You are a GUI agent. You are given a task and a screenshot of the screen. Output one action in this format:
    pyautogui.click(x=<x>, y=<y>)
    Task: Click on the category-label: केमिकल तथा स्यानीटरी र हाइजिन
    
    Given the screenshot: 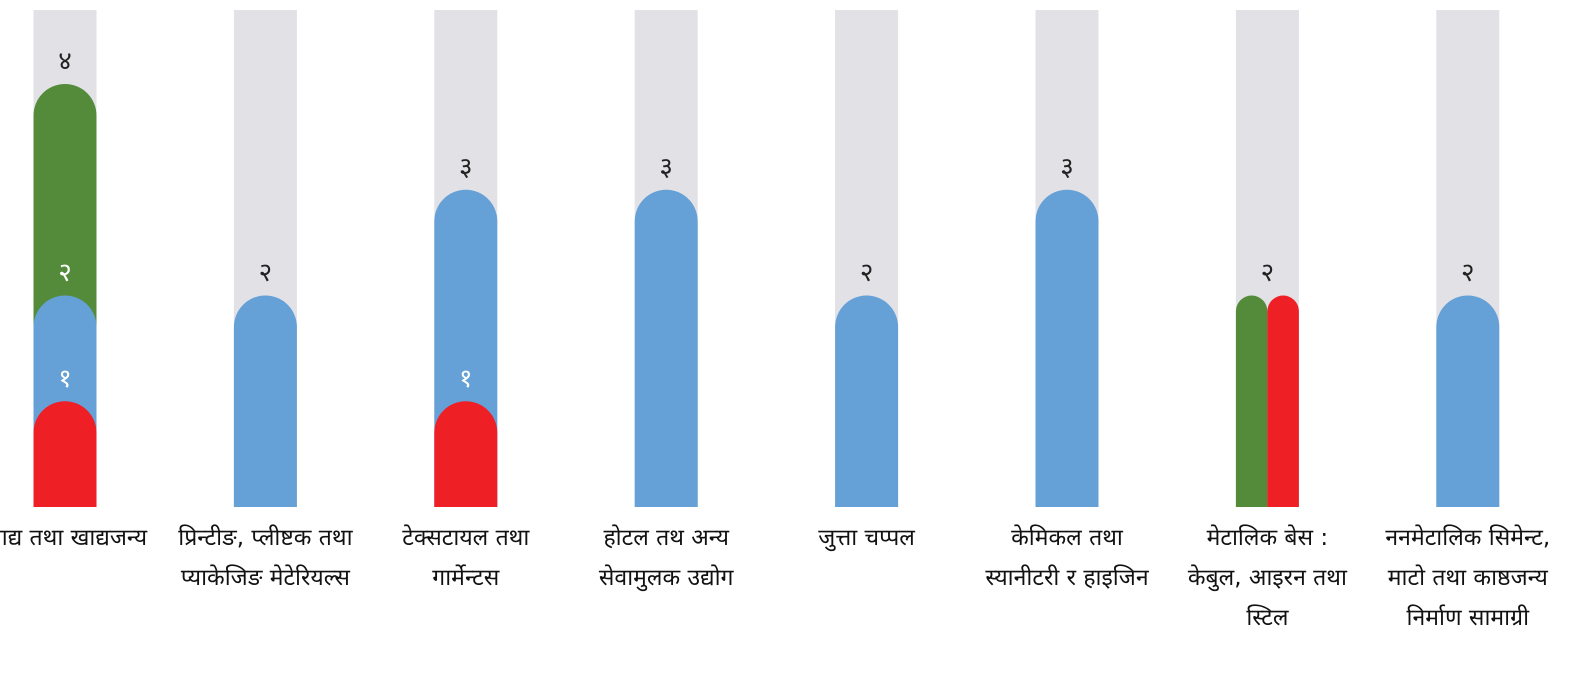 What is the action you would take?
    pyautogui.click(x=1067, y=558)
    